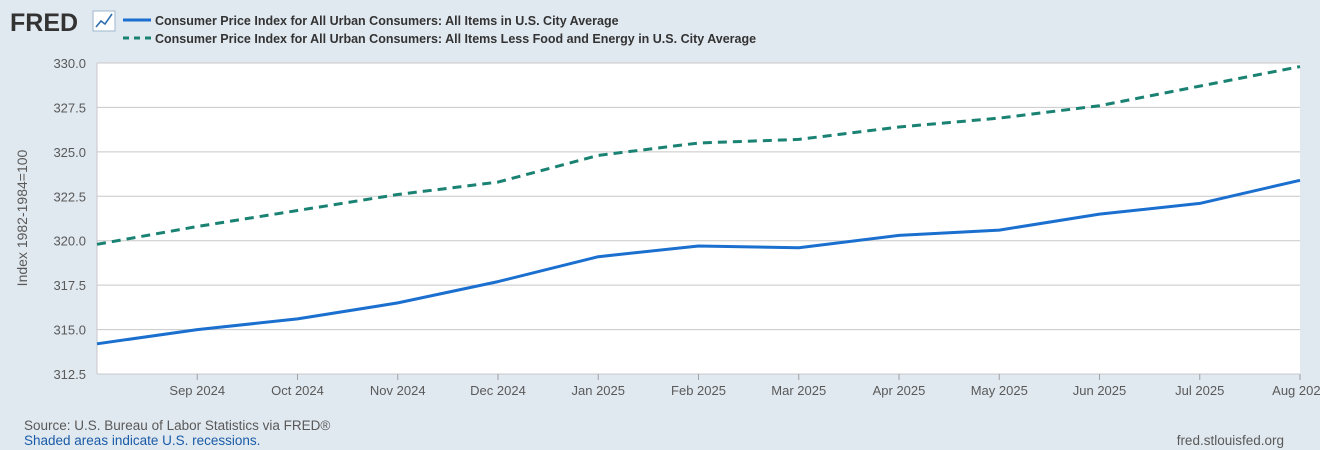  Describe the element at coordinates (498, 390) in the screenshot. I see `x-tick-label: Dec 2024` at that location.